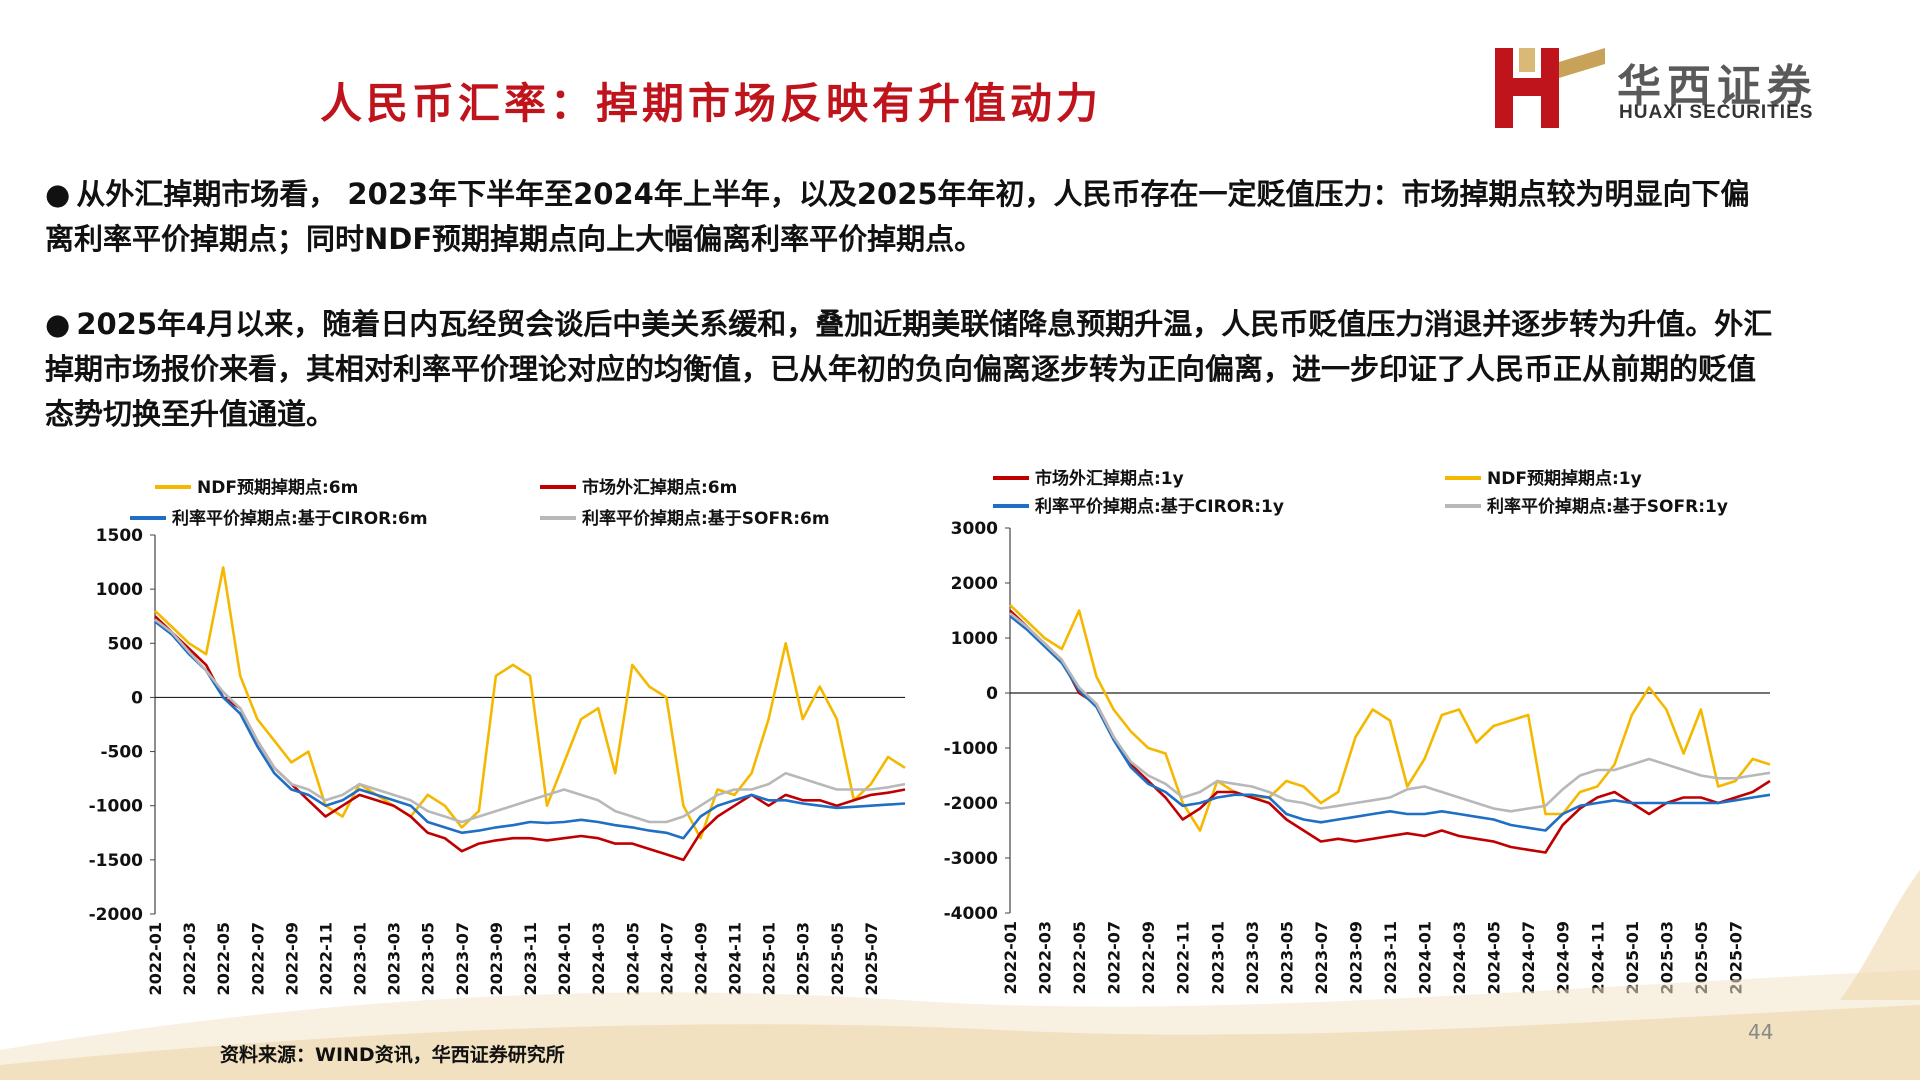  Describe the element at coordinates (1761, 1032) in the screenshot. I see `page-number: 44` at that location.